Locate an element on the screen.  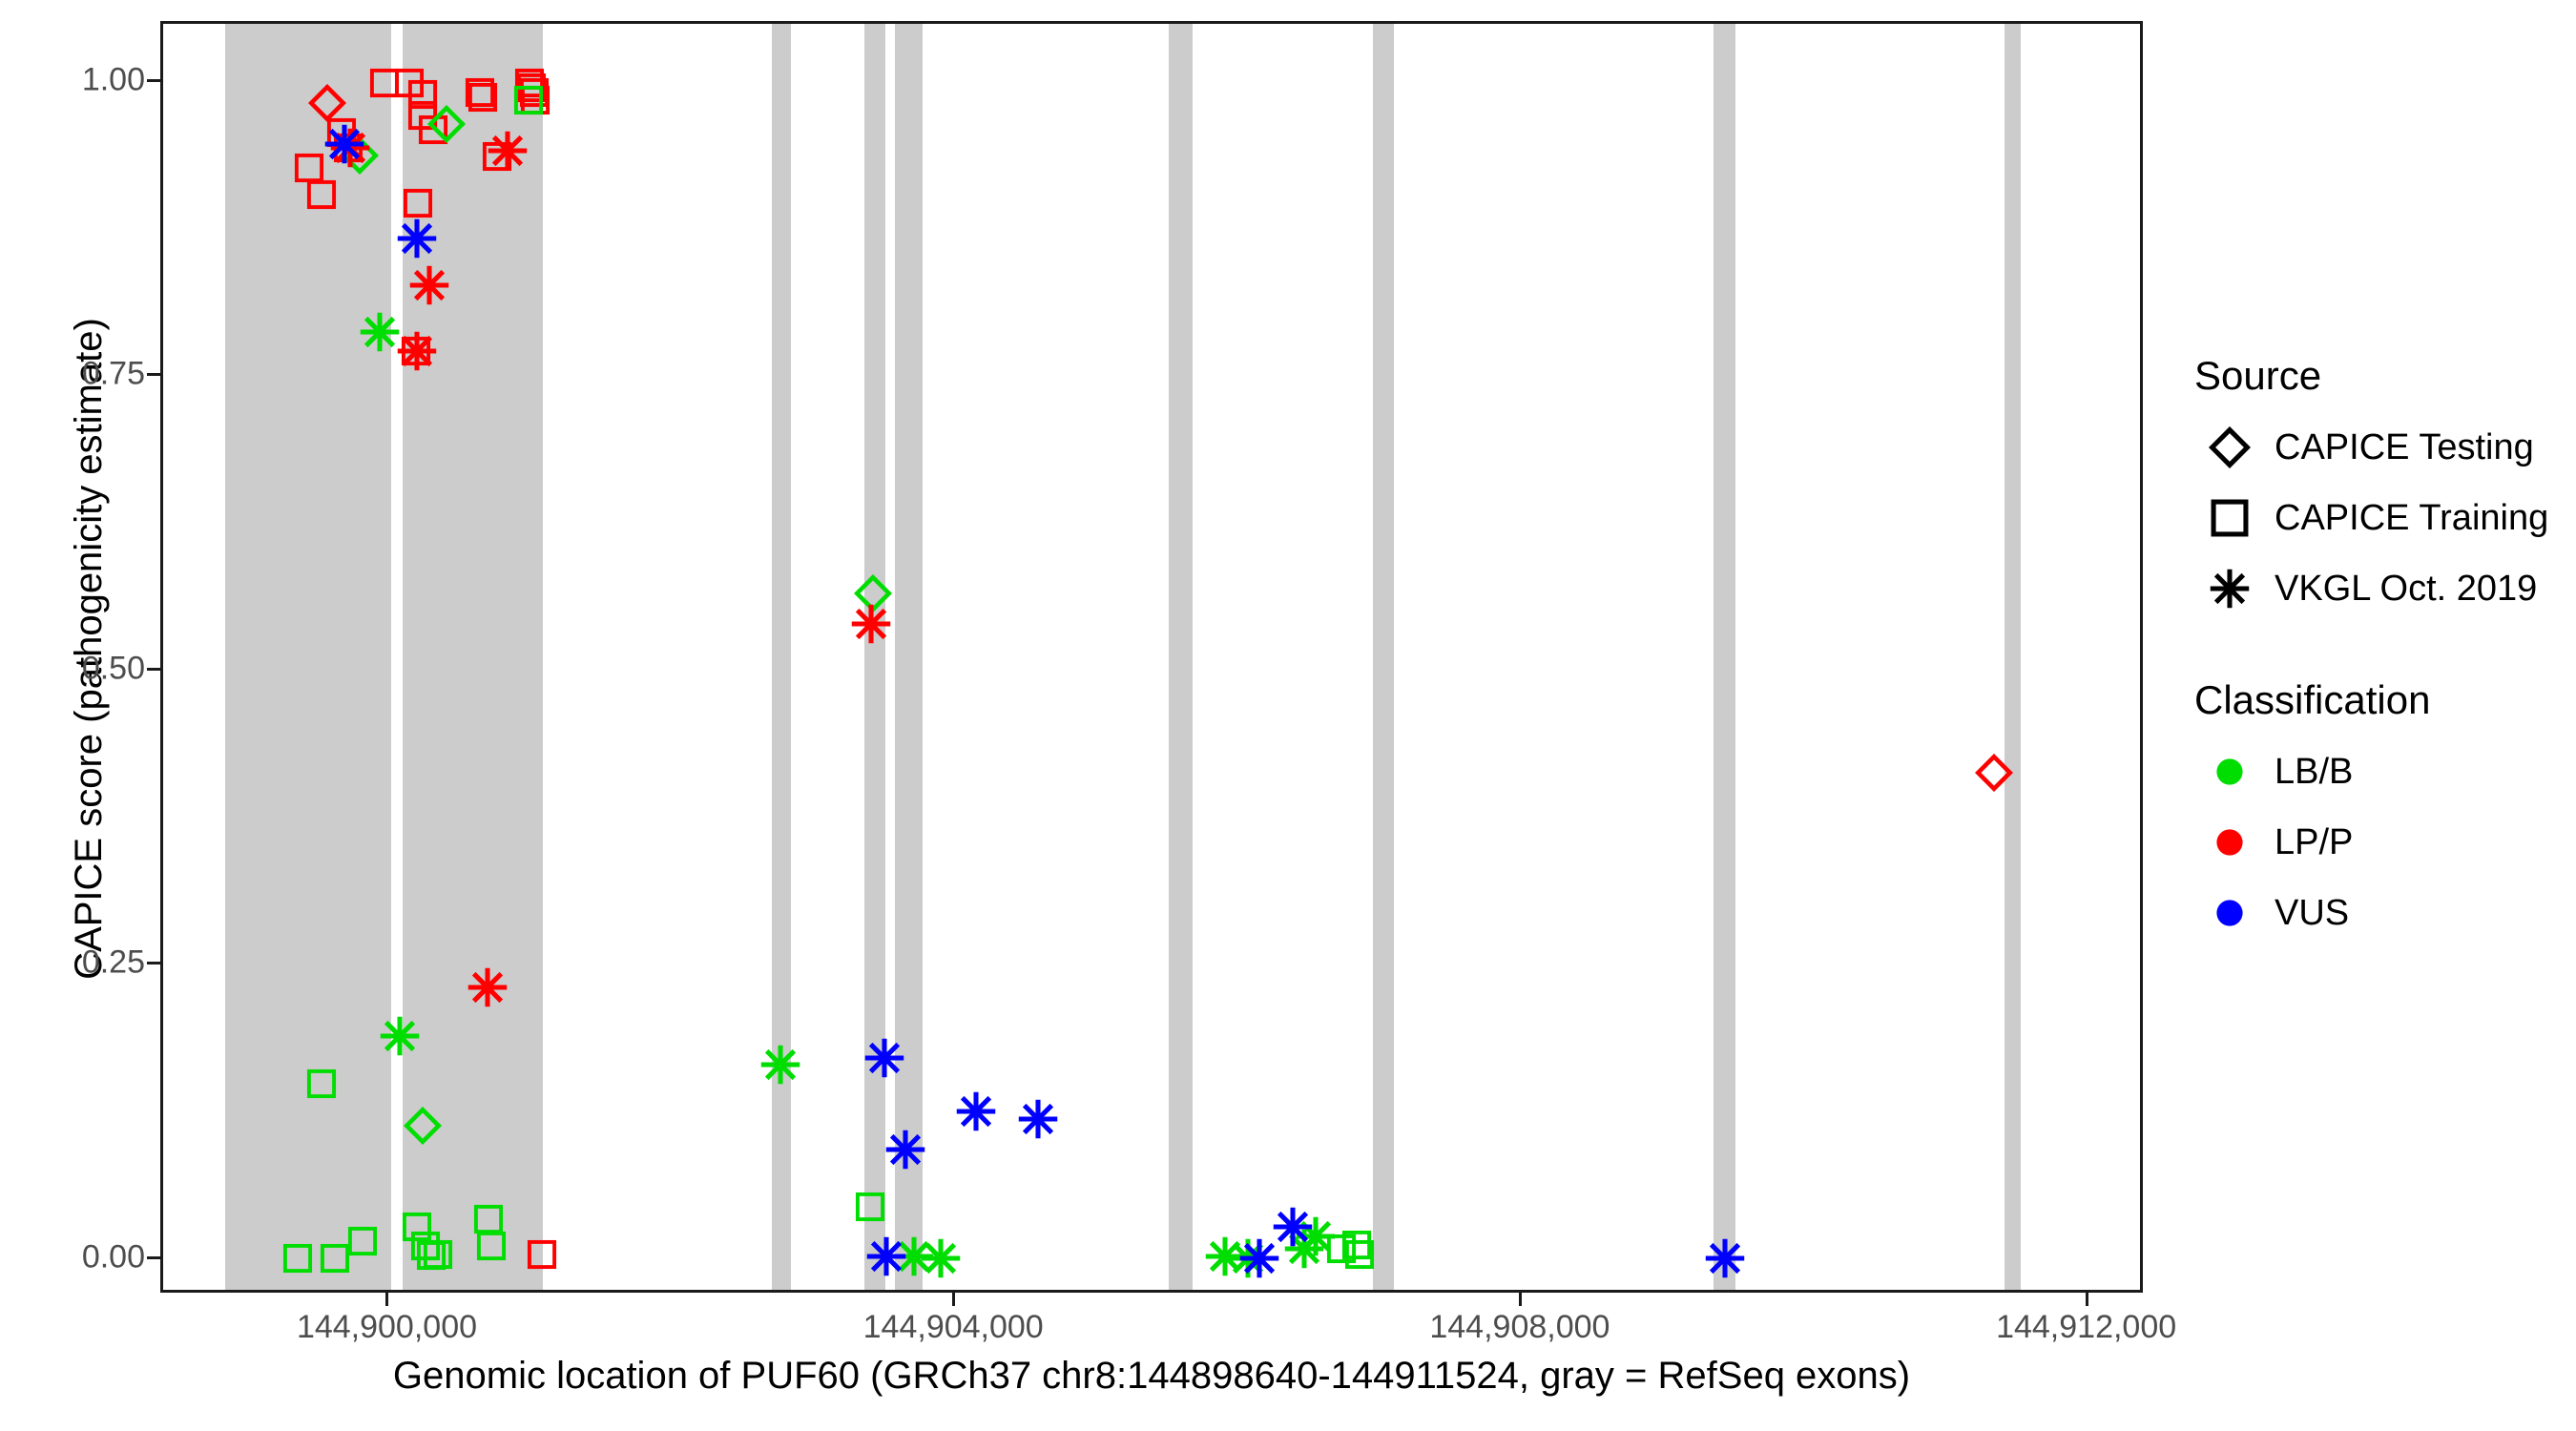
diamond-icon is located at coordinates (2229, 447).